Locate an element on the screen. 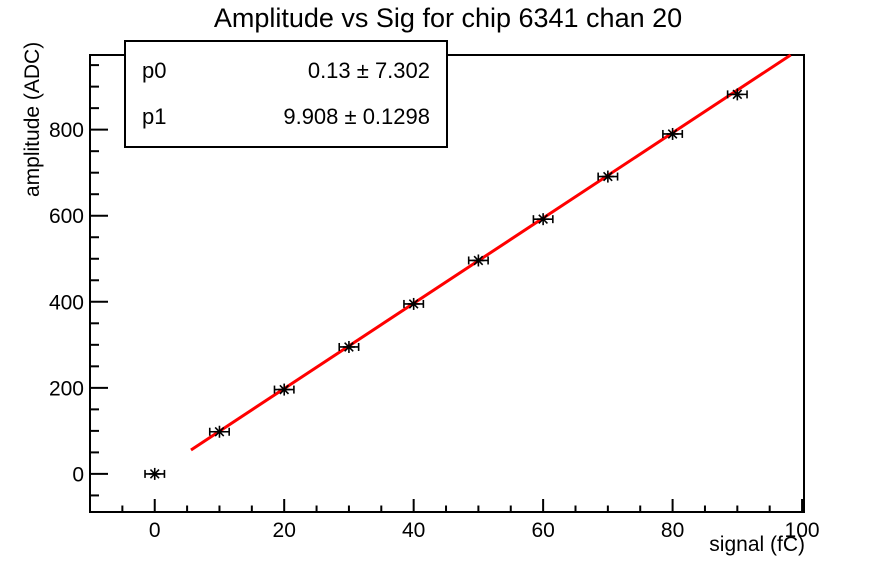  stats-param-name: p1 is located at coordinates (154, 116).